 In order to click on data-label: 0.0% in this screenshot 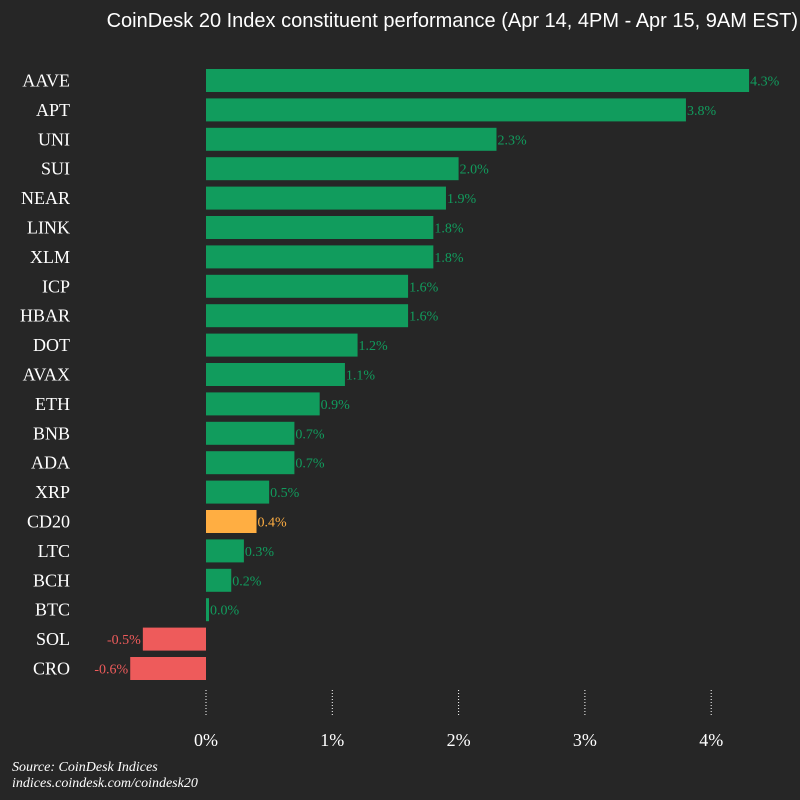, I will do `click(225, 611)`.